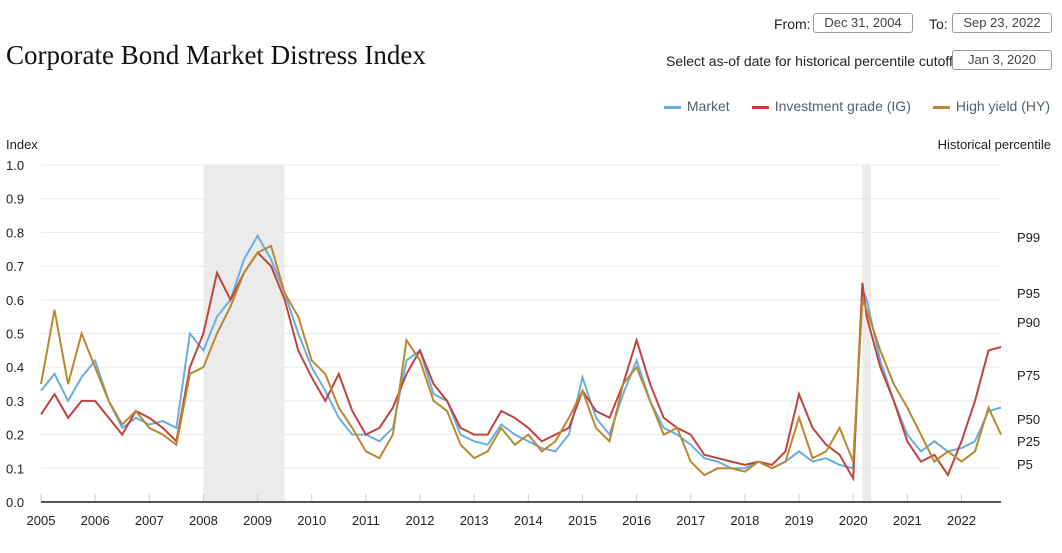 This screenshot has height=553, width=1062. Describe the element at coordinates (15, 232) in the screenshot. I see `y-tick-label: 0.8` at that location.